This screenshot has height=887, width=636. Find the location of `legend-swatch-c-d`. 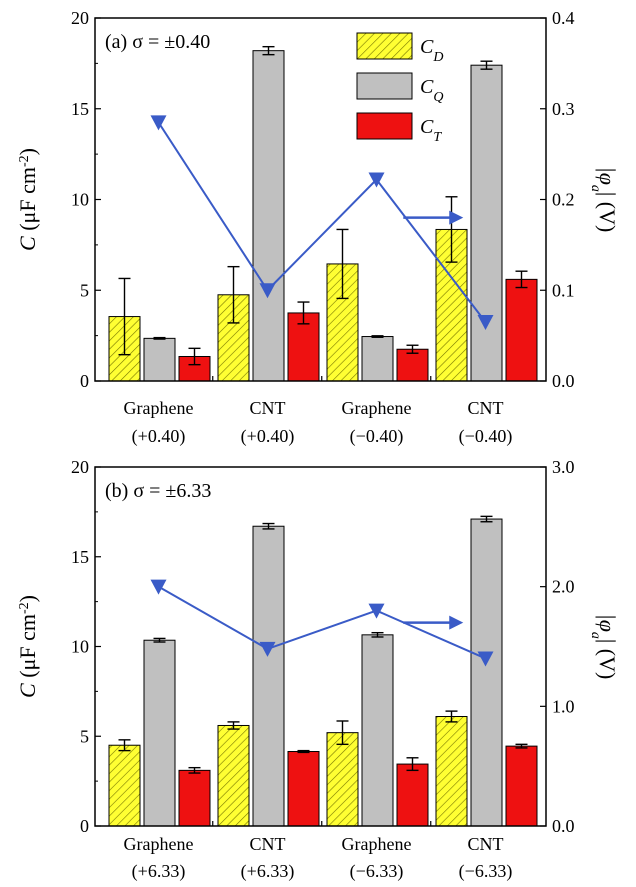

legend-swatch-c-d is located at coordinates (384, 46).